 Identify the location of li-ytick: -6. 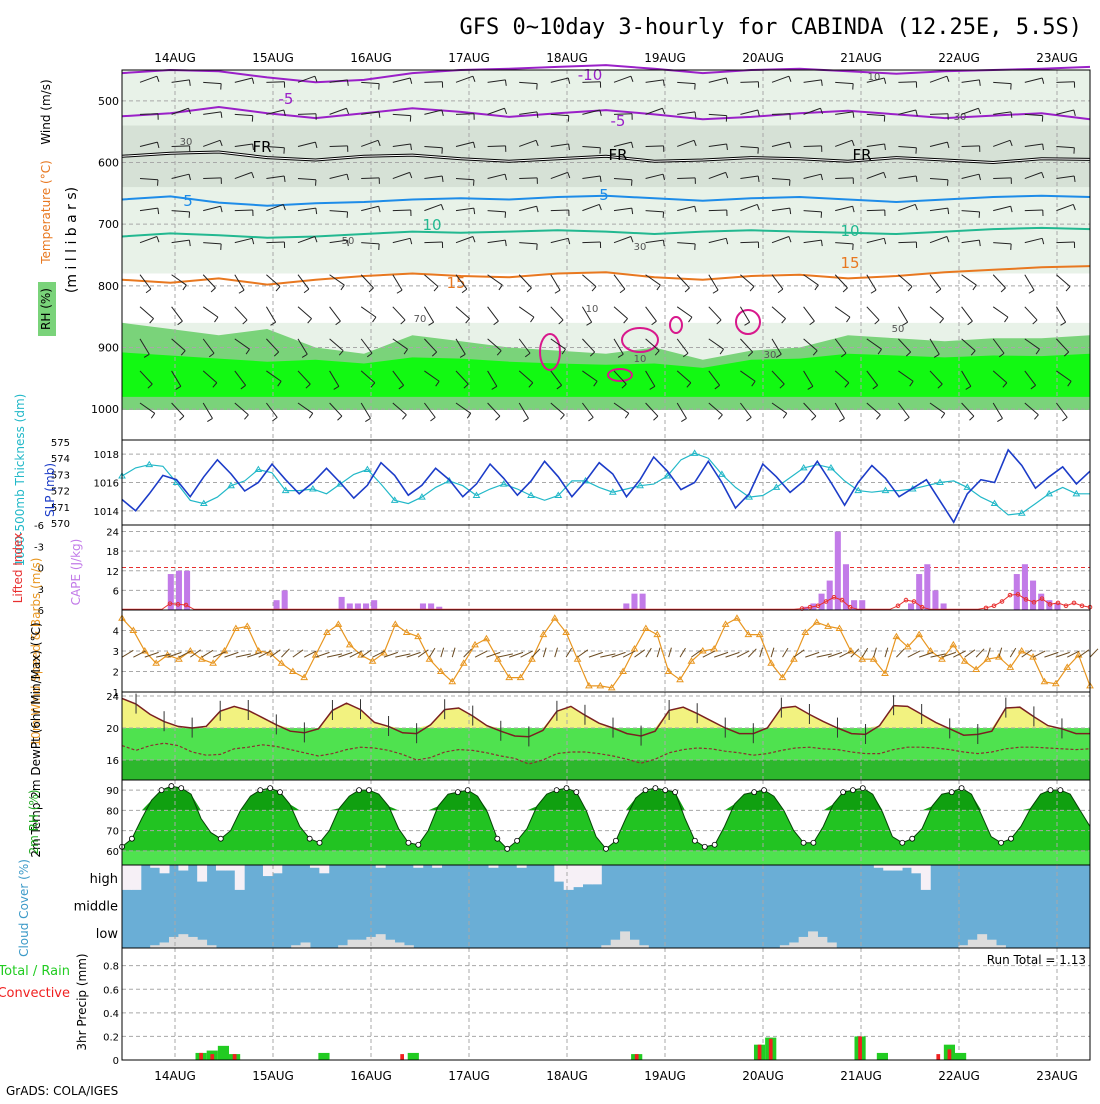
(39, 526).